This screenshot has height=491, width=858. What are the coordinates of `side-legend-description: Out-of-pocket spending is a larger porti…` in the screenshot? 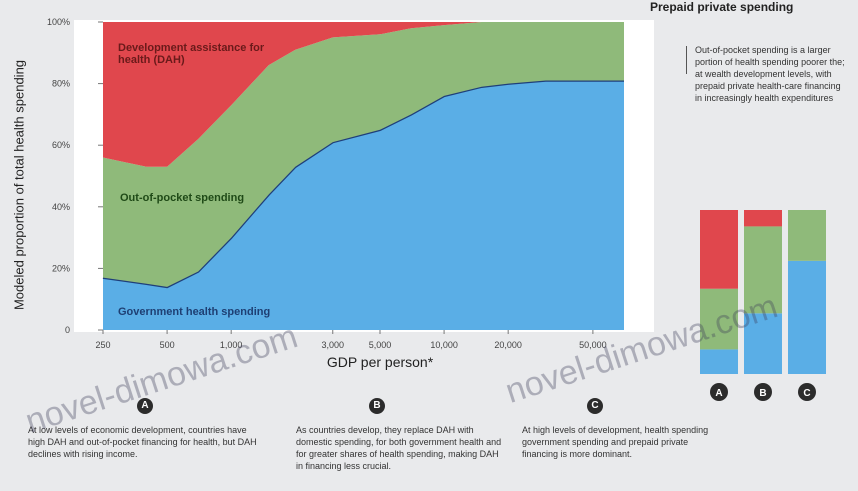 It's located at (770, 74).